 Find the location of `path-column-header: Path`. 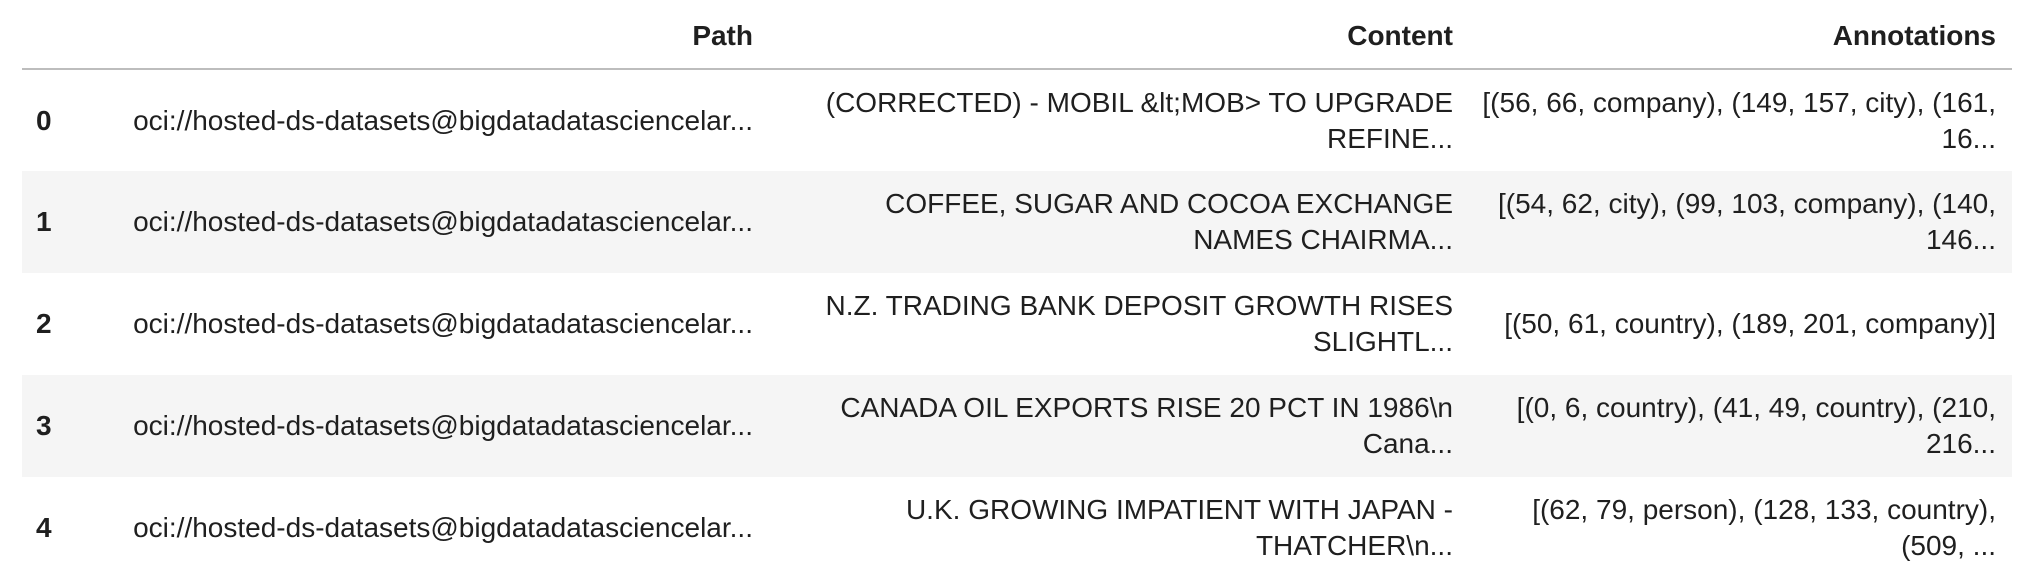

path-column-header: Path is located at coordinates (430, 40).